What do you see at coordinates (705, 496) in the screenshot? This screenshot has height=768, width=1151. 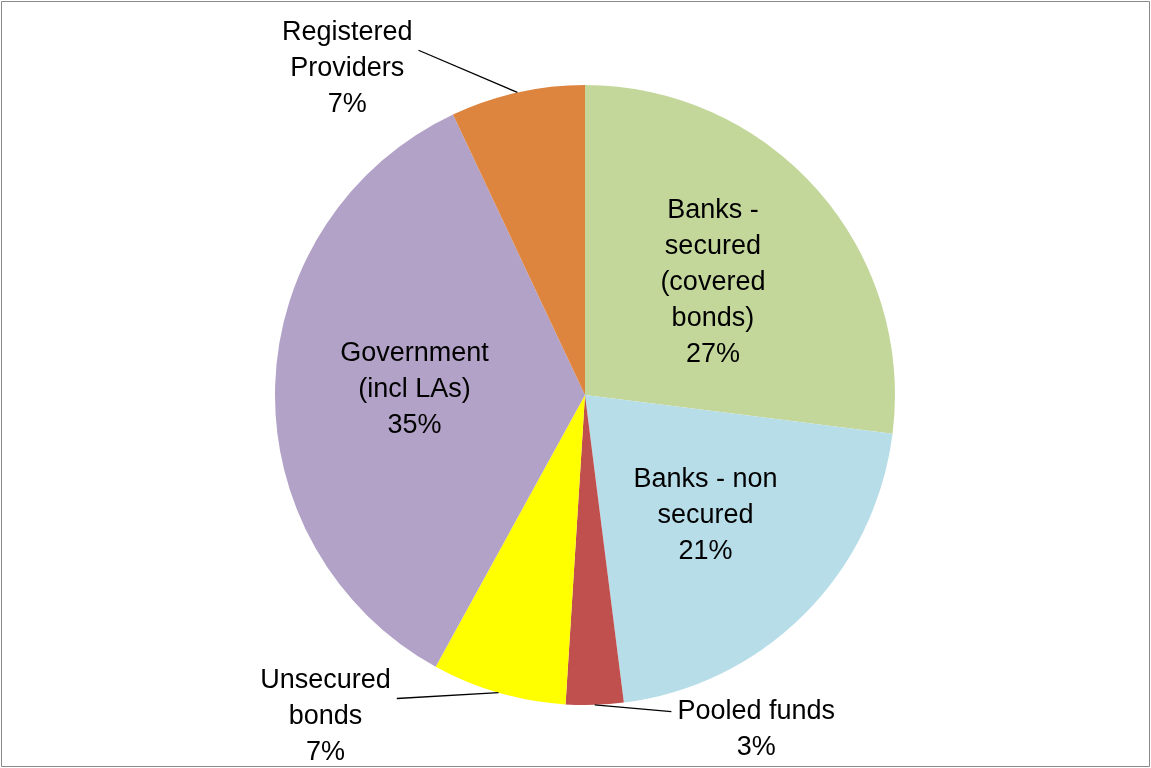 I see `slice-label: Banks - non secured` at bounding box center [705, 496].